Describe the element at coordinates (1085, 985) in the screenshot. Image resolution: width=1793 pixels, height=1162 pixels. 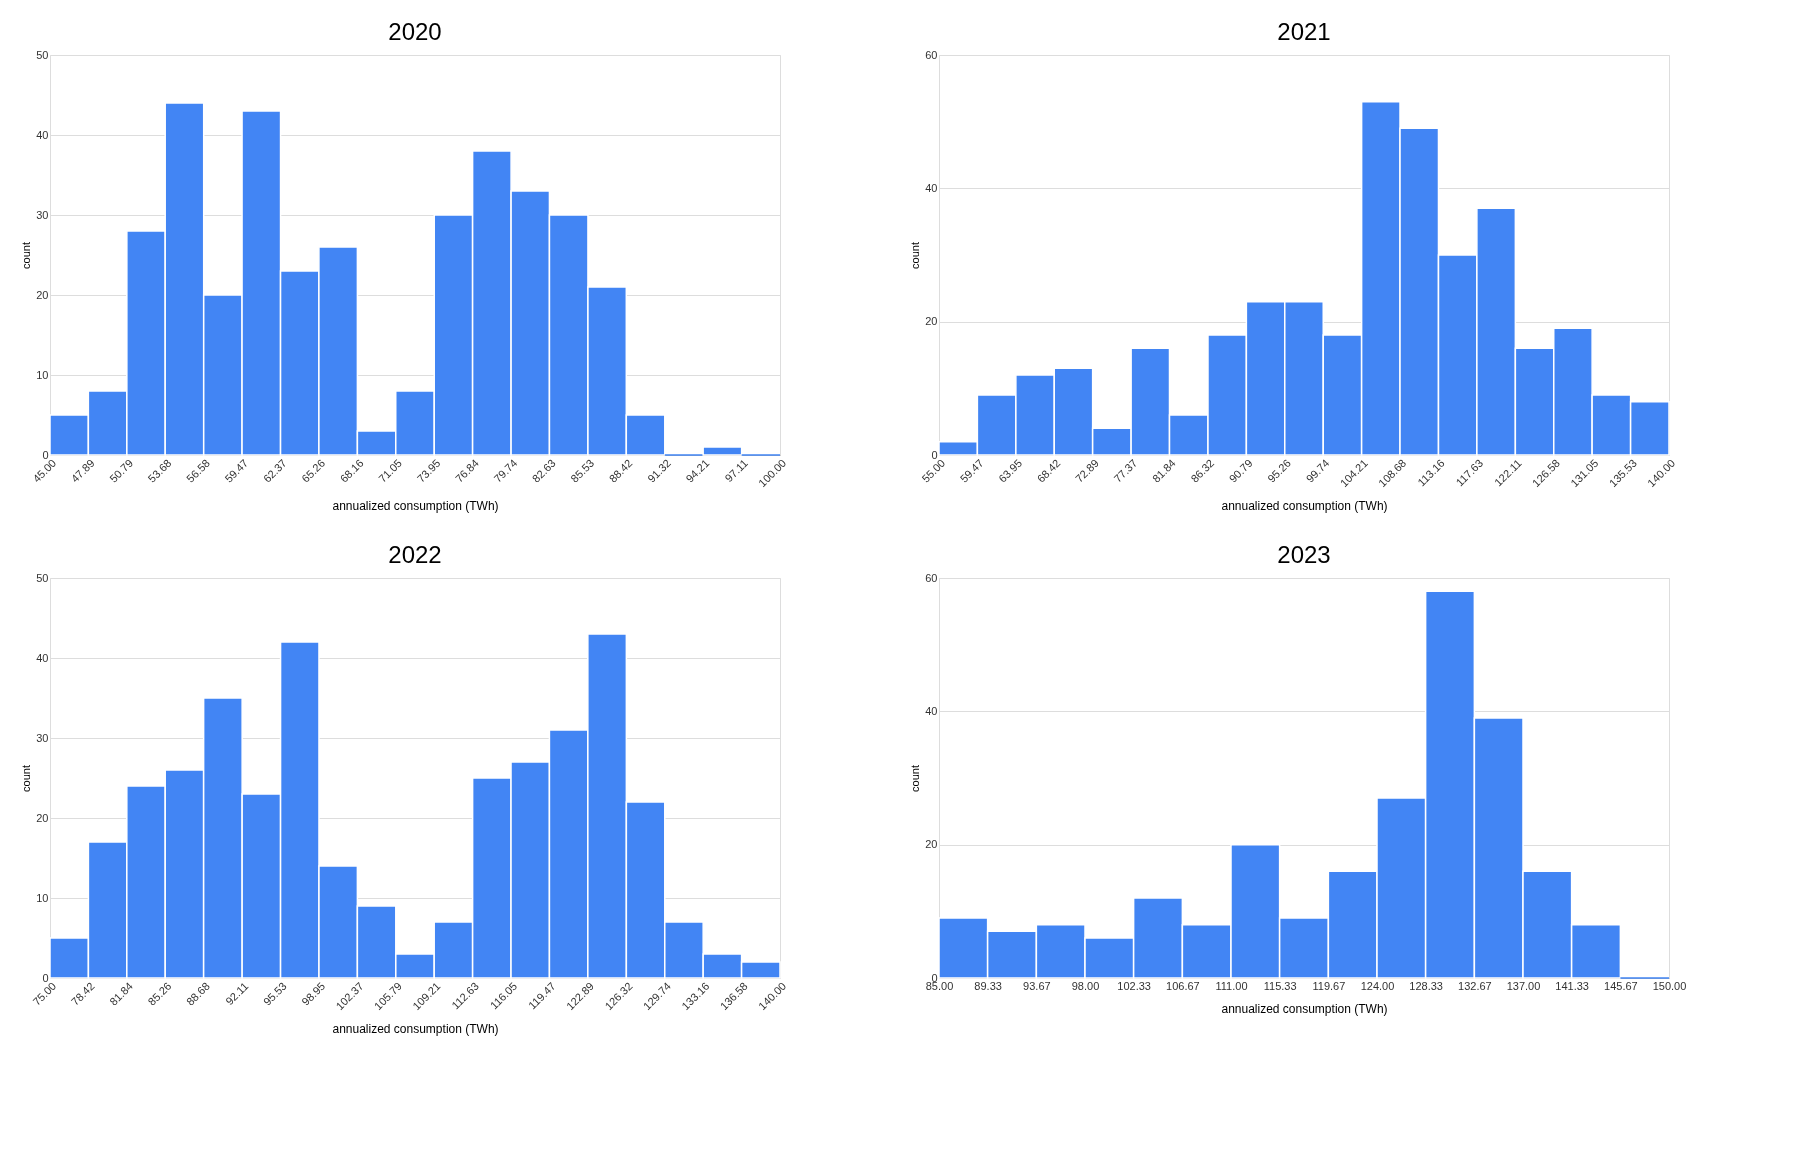
I see `x-tick-label: 98.00` at that location.